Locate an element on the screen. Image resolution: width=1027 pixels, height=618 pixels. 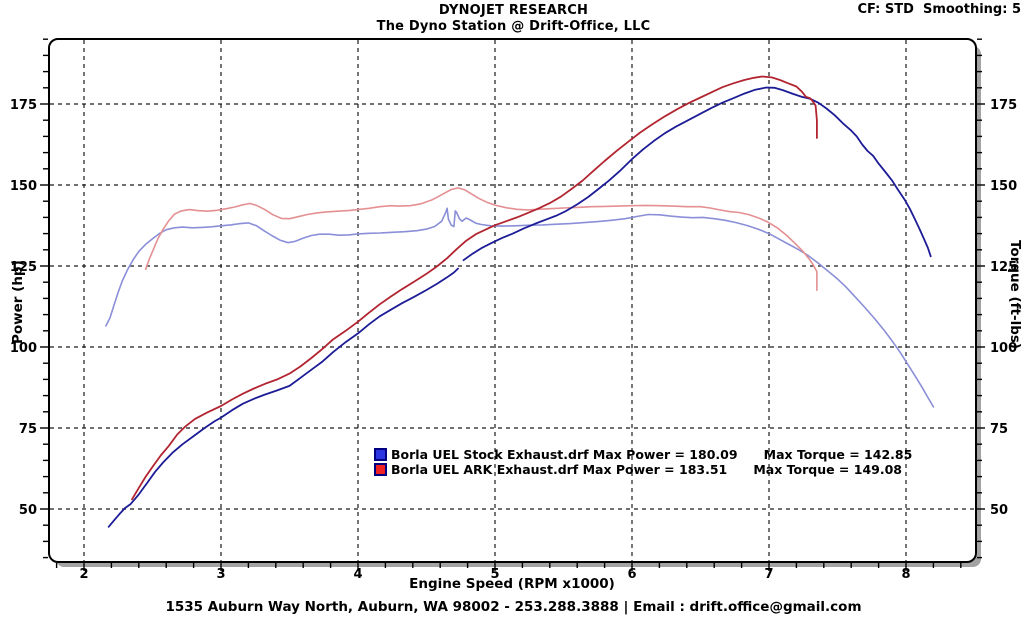
torque-tick-label: 50 is located at coordinates (999, 510).